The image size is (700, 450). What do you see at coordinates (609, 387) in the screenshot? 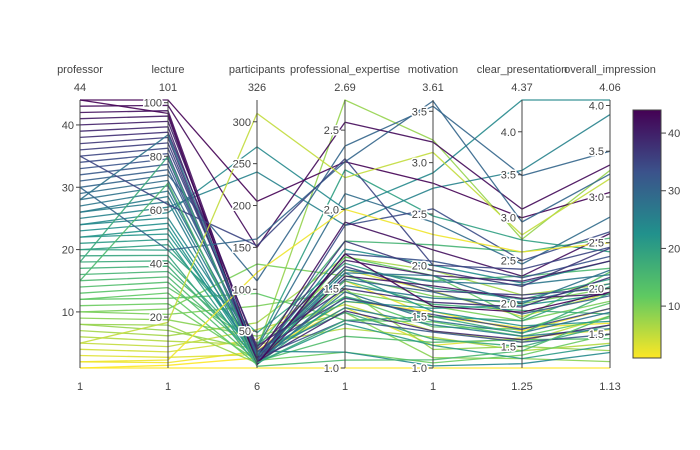
I see `axis-range-min: 1.13` at bounding box center [609, 387].